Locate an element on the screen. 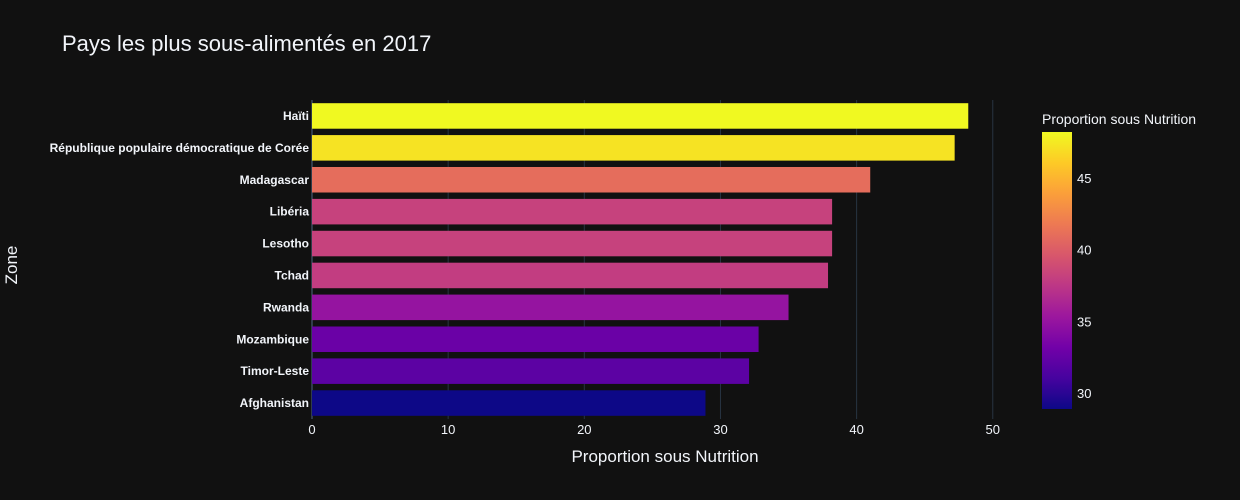  colorbar-title: Proportion sous Nutrition is located at coordinates (1119, 119).